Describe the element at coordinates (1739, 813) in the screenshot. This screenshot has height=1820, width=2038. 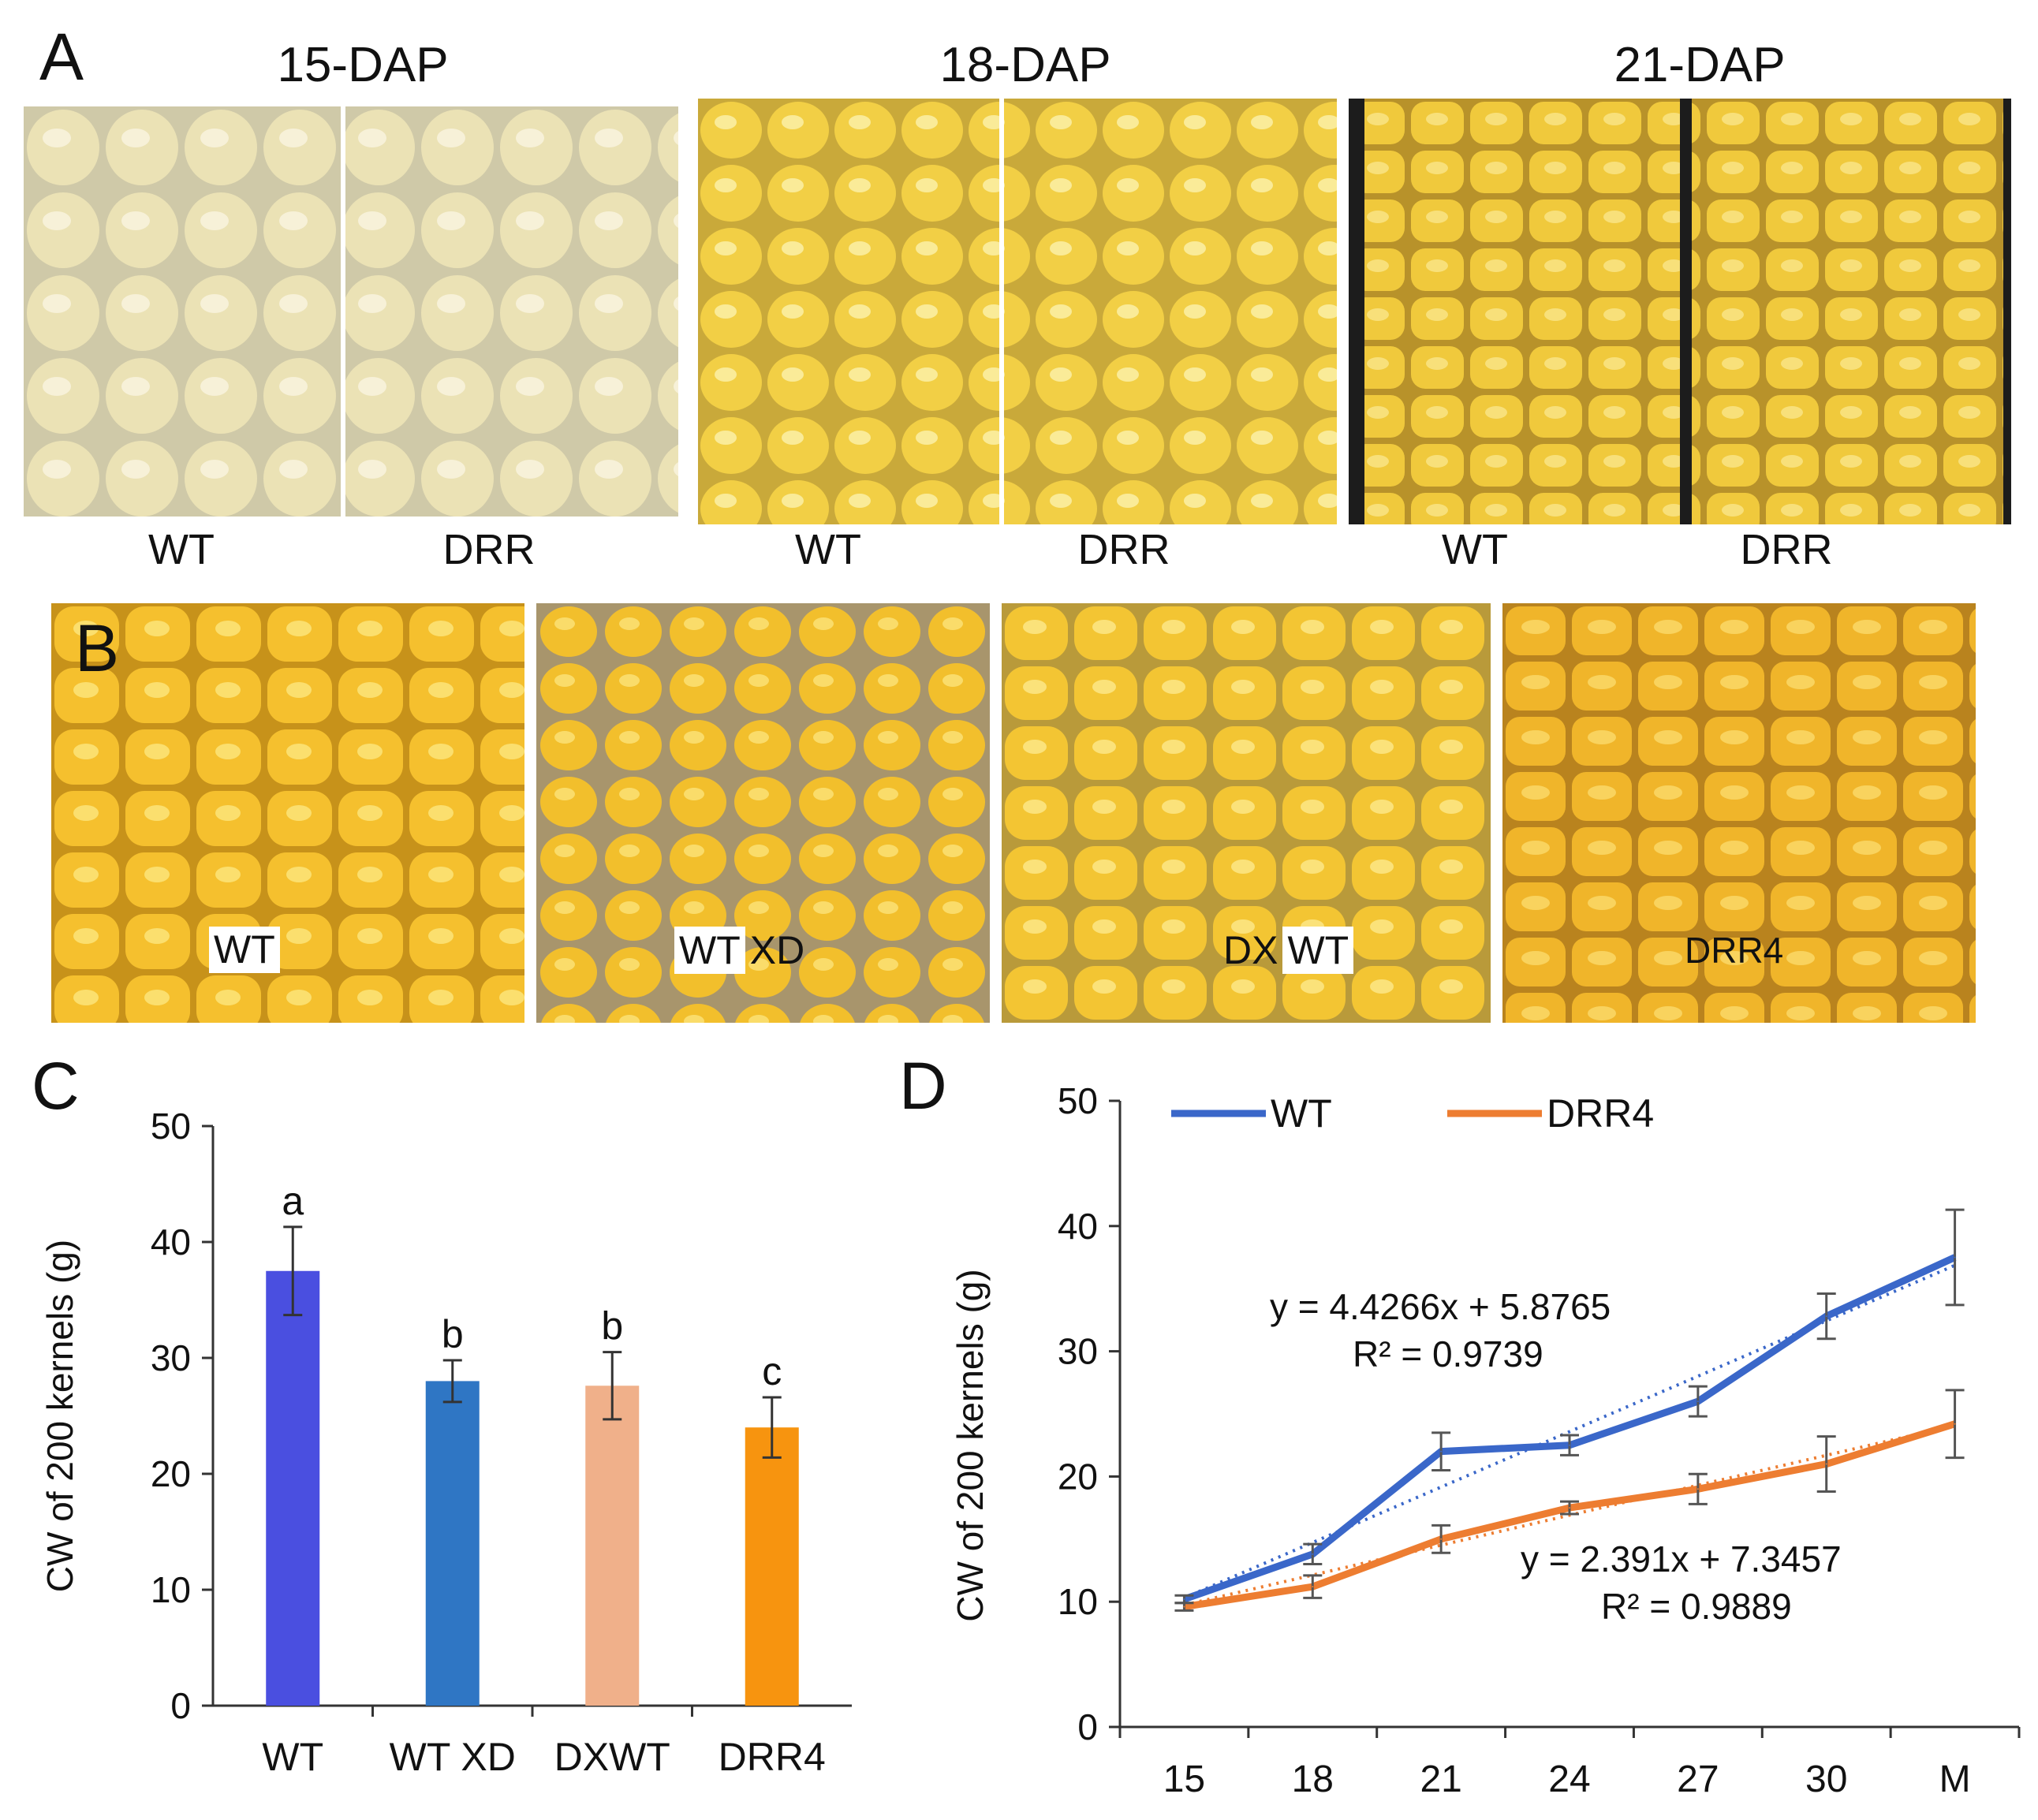
I see `photo-b-drr4` at that location.